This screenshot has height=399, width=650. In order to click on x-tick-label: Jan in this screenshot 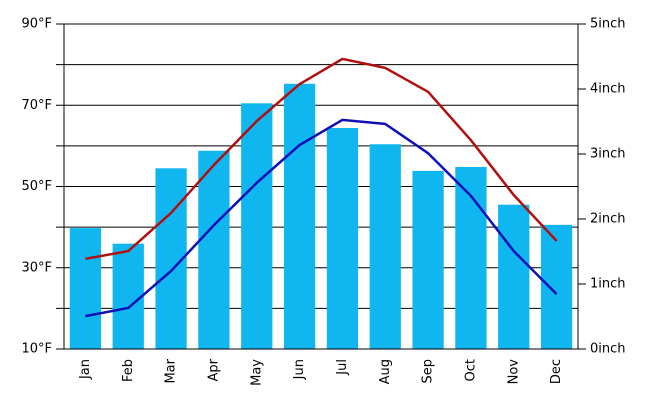, I will do `click(85, 369)`.